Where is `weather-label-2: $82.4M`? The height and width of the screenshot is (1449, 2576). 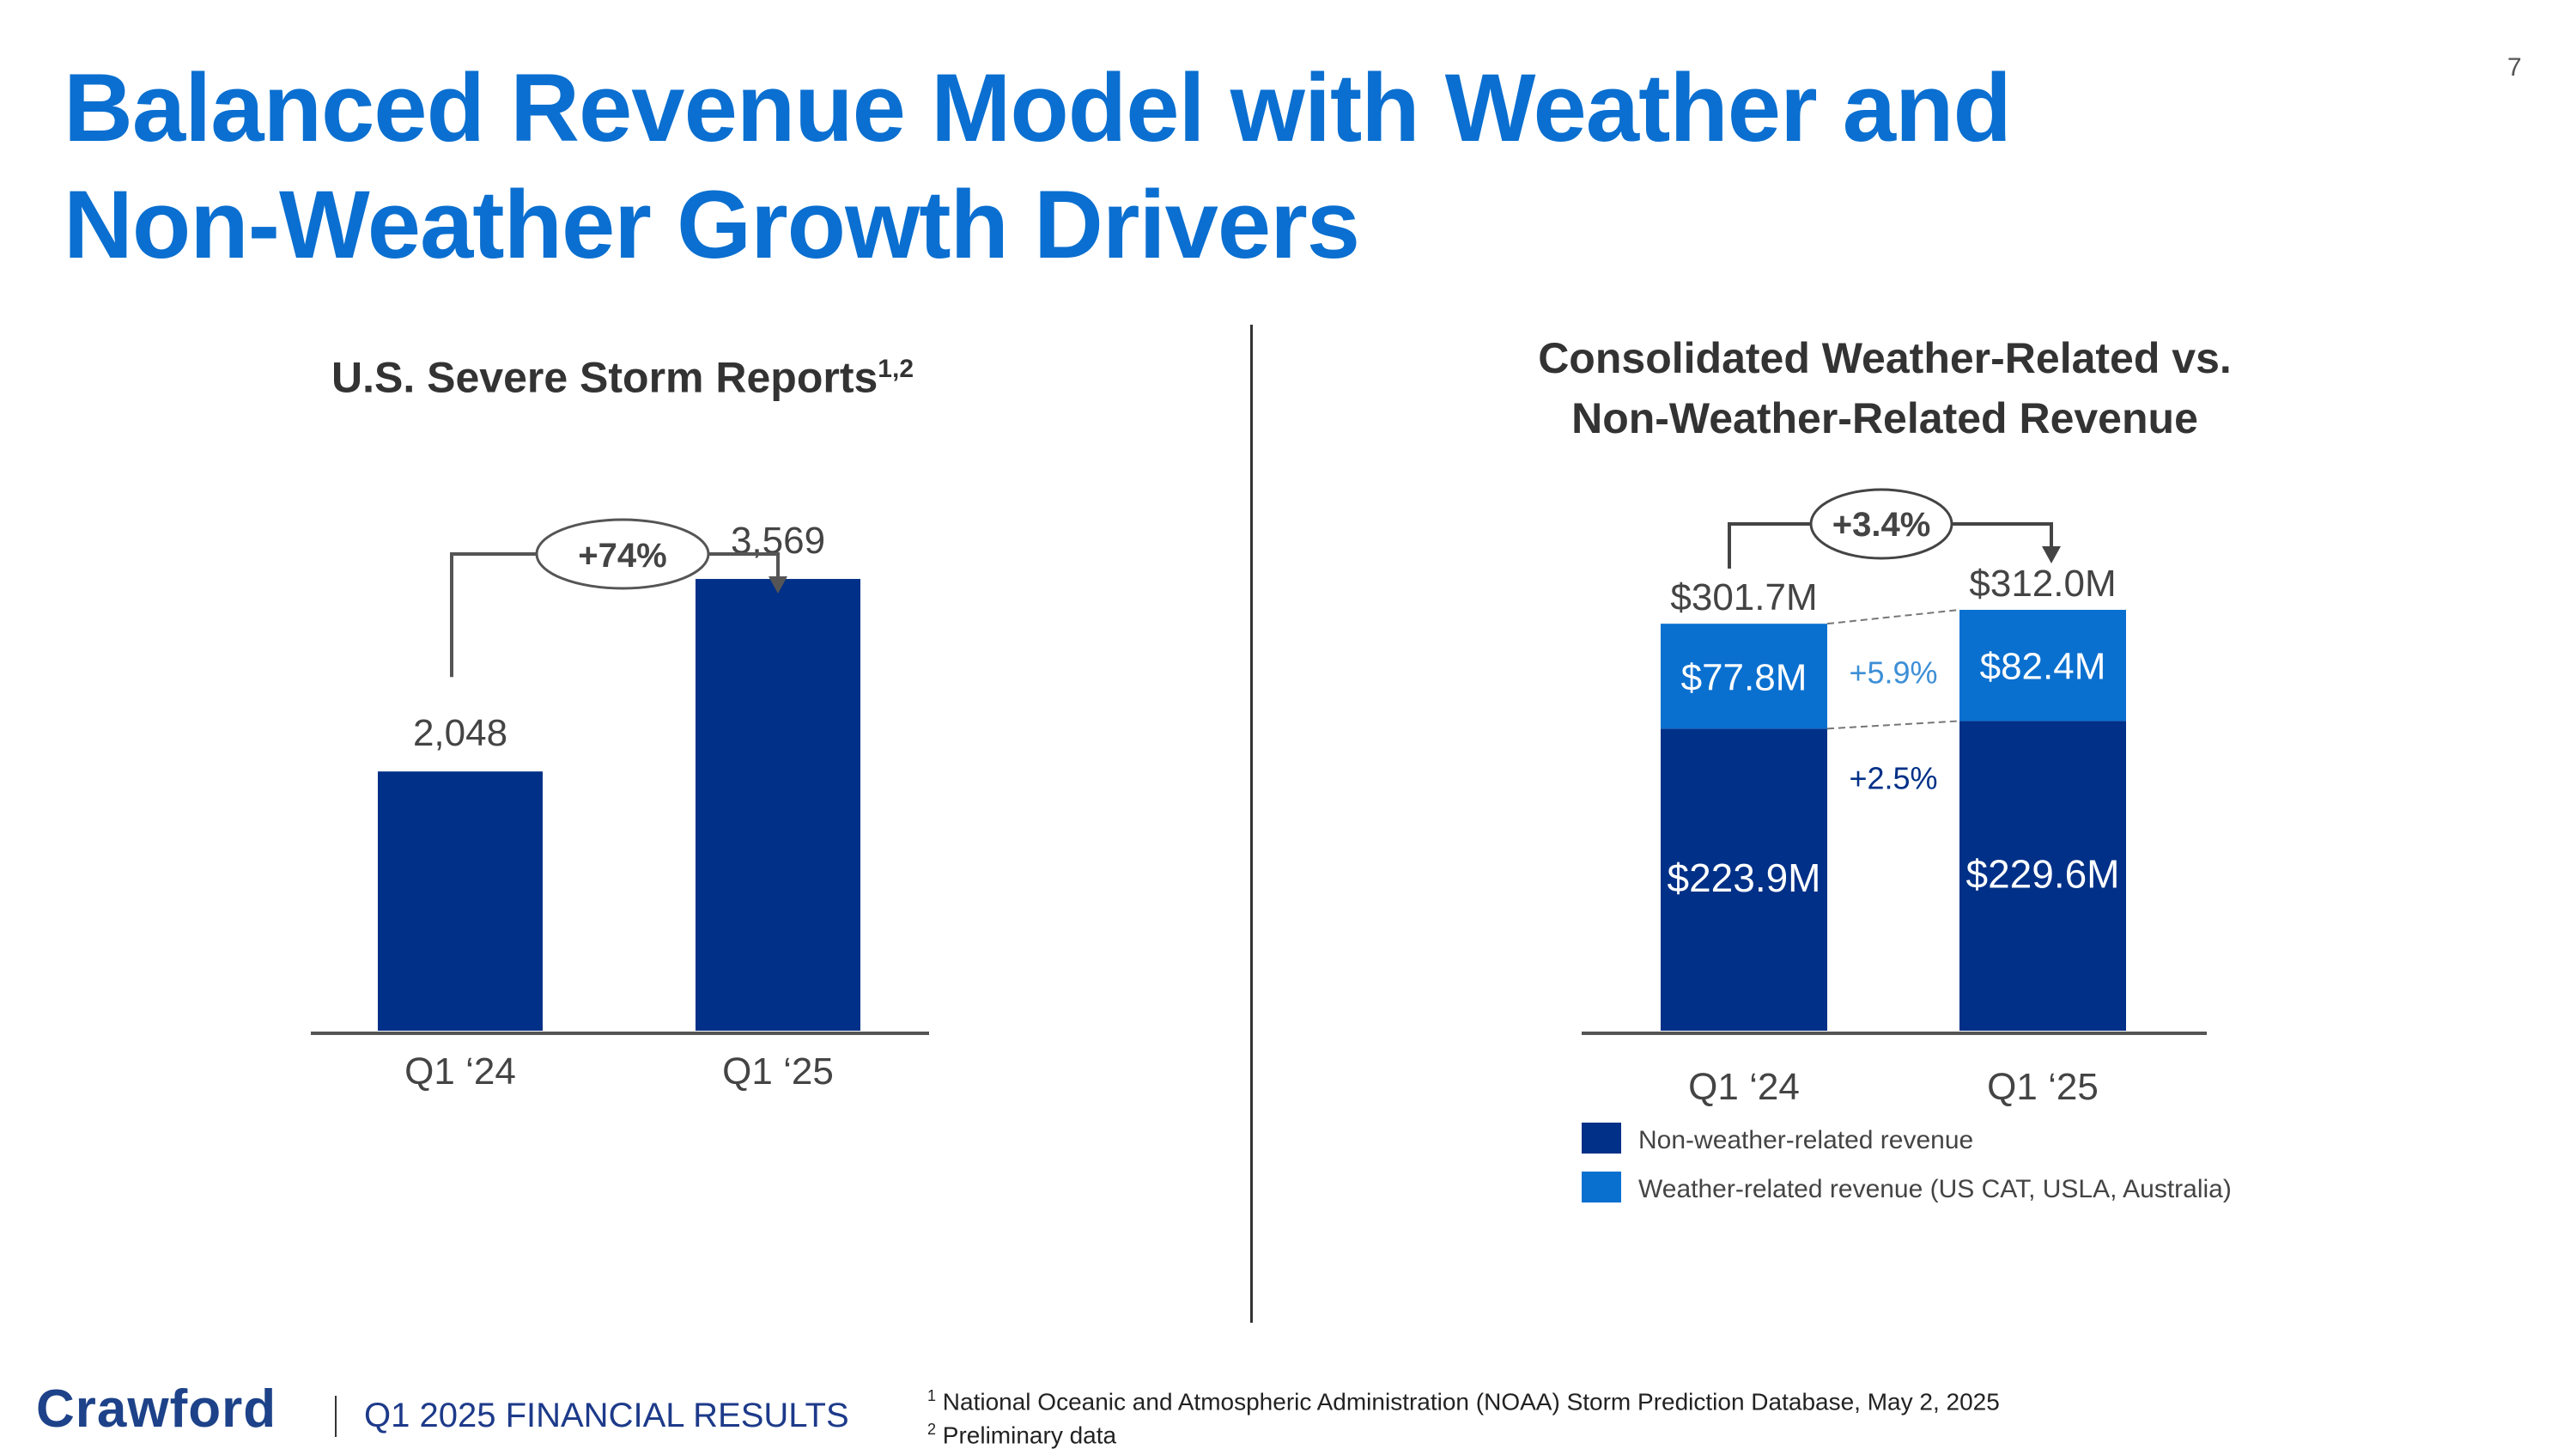 weather-label-2: $82.4M is located at coordinates (2043, 667).